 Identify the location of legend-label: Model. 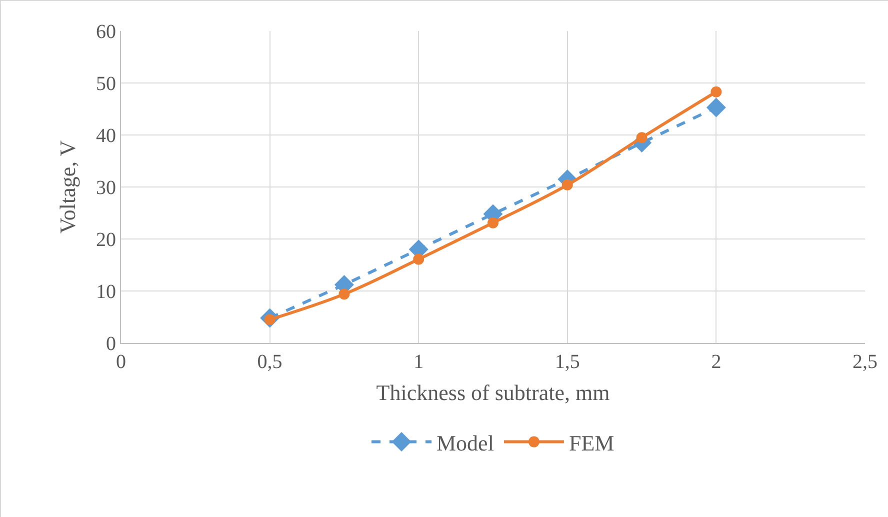
(465, 443).